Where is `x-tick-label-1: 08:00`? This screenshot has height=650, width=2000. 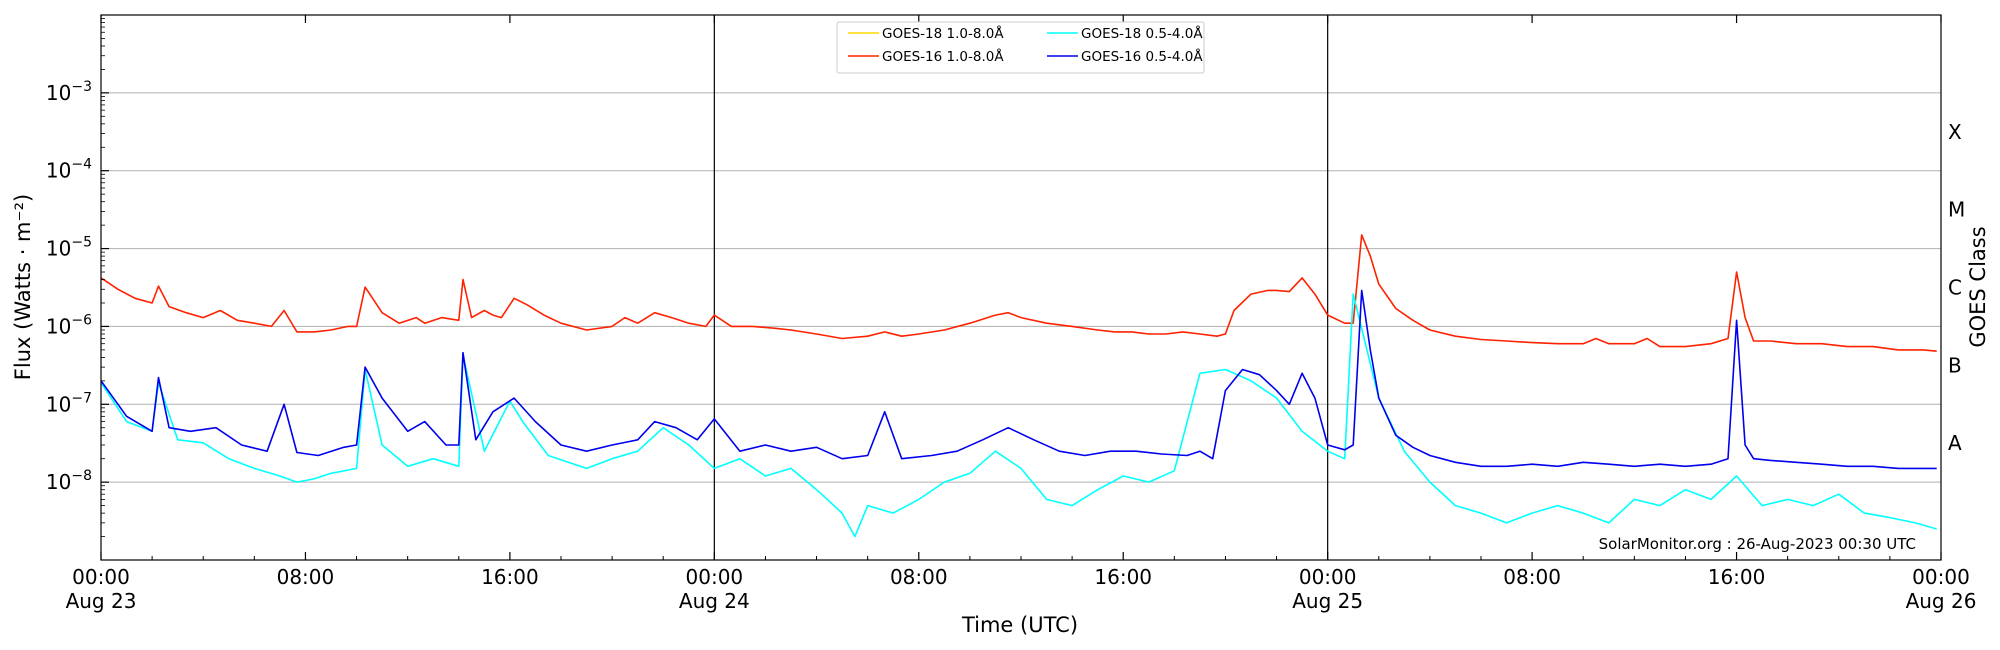
x-tick-label-1: 08:00 is located at coordinates (306, 577).